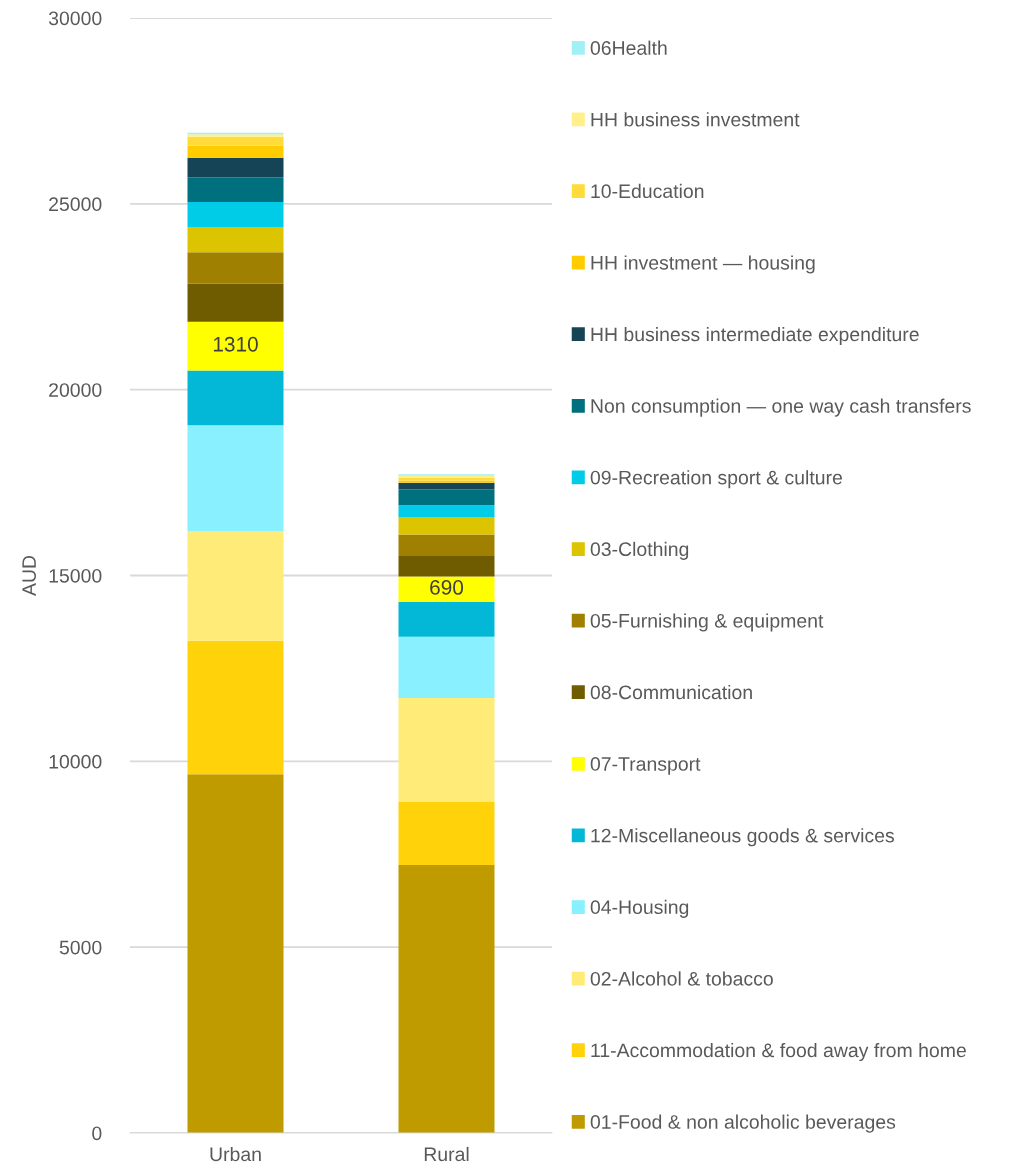  Describe the element at coordinates (75, 18) in the screenshot. I see `y-tick-label: 30000` at that location.